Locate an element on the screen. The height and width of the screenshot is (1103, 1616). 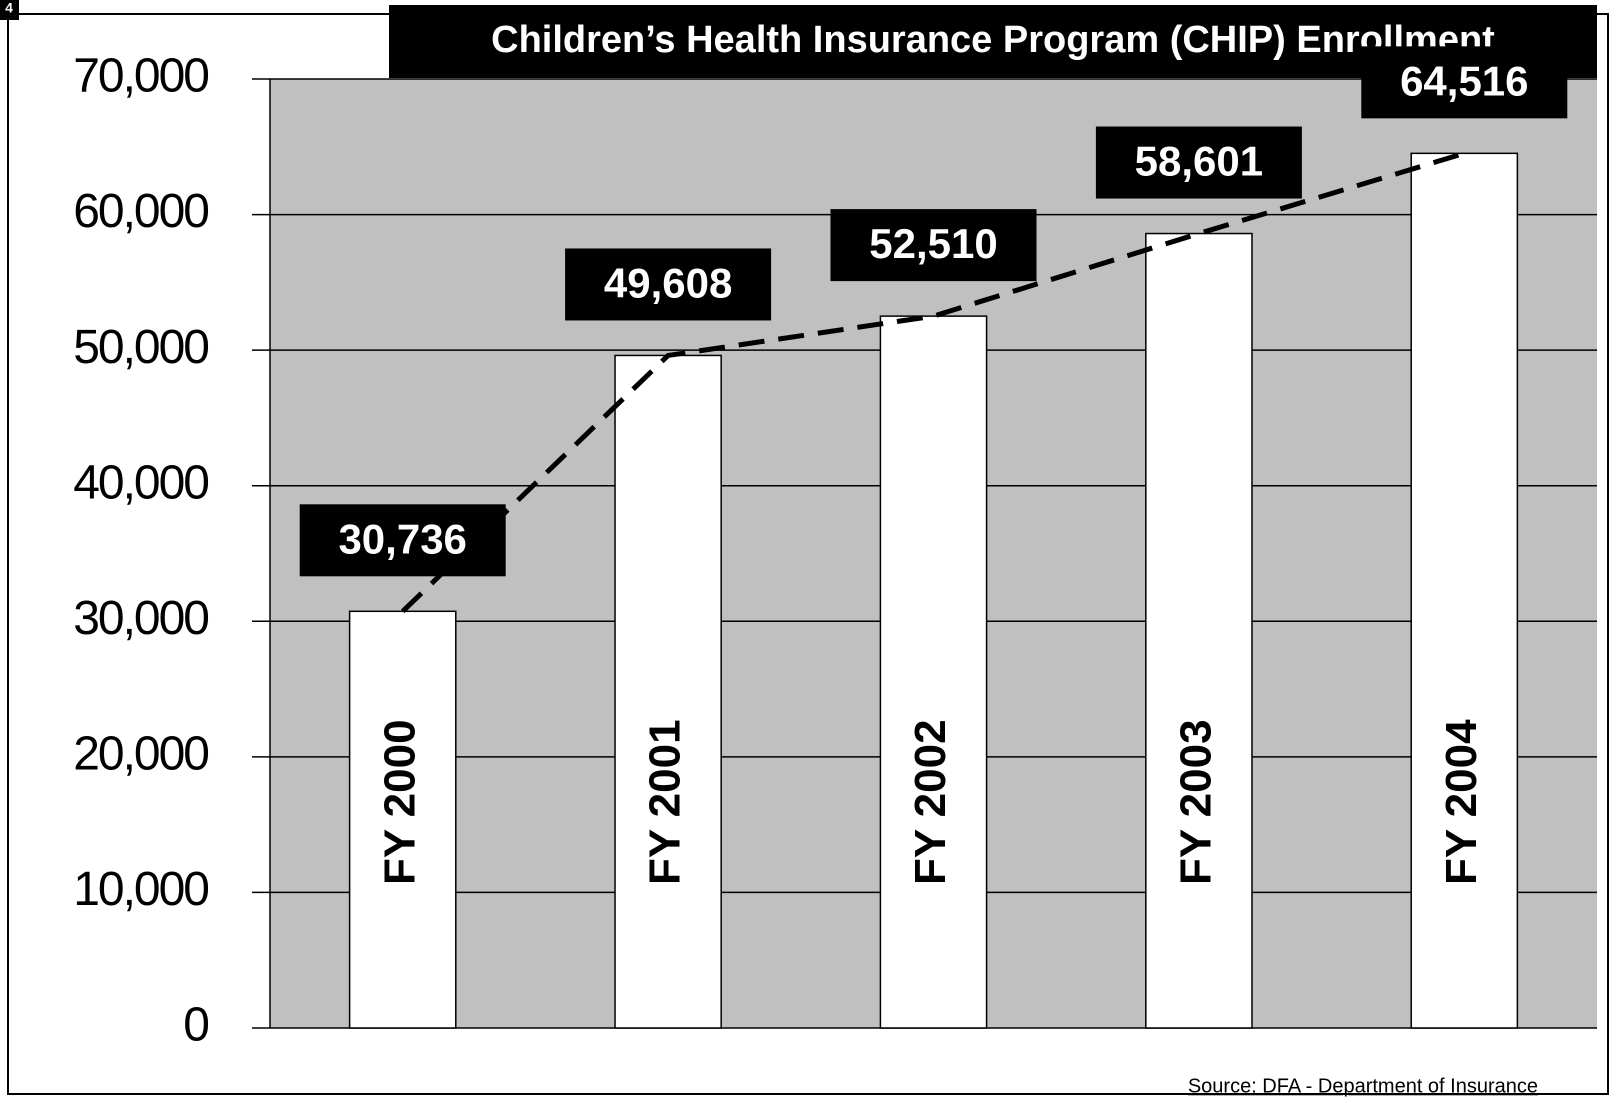
value-label: 30,736 is located at coordinates (402, 538).